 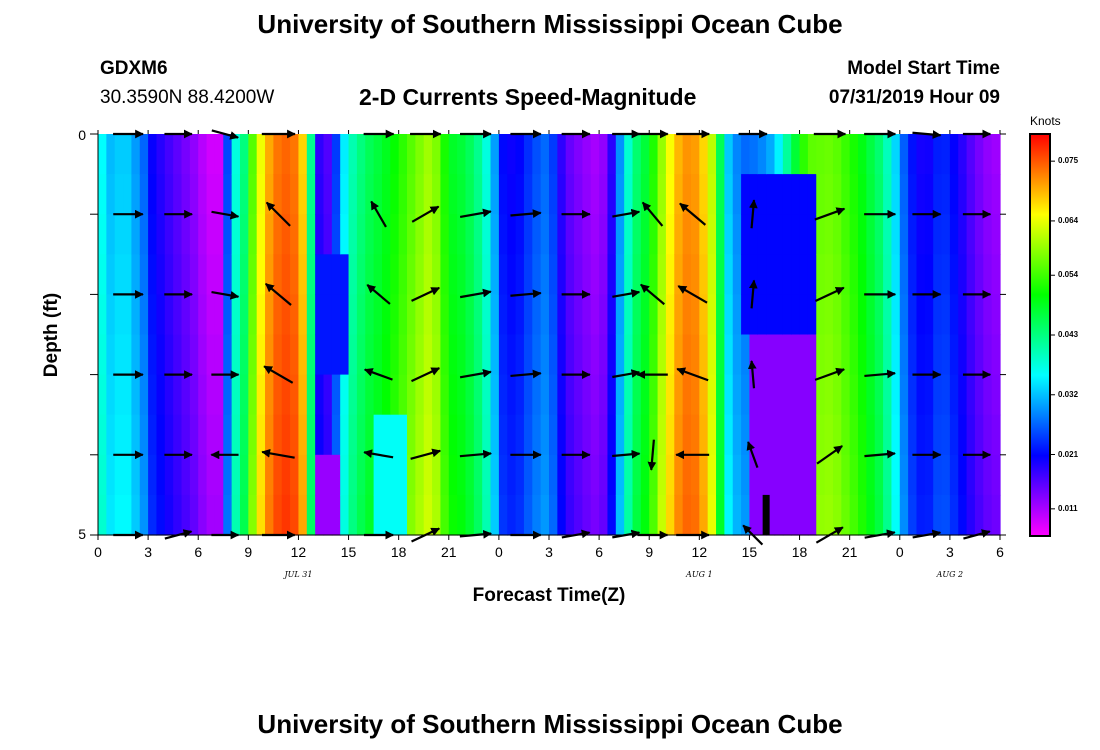 I want to click on colorbar-tick-label: 0.064, so click(x=1068, y=220).